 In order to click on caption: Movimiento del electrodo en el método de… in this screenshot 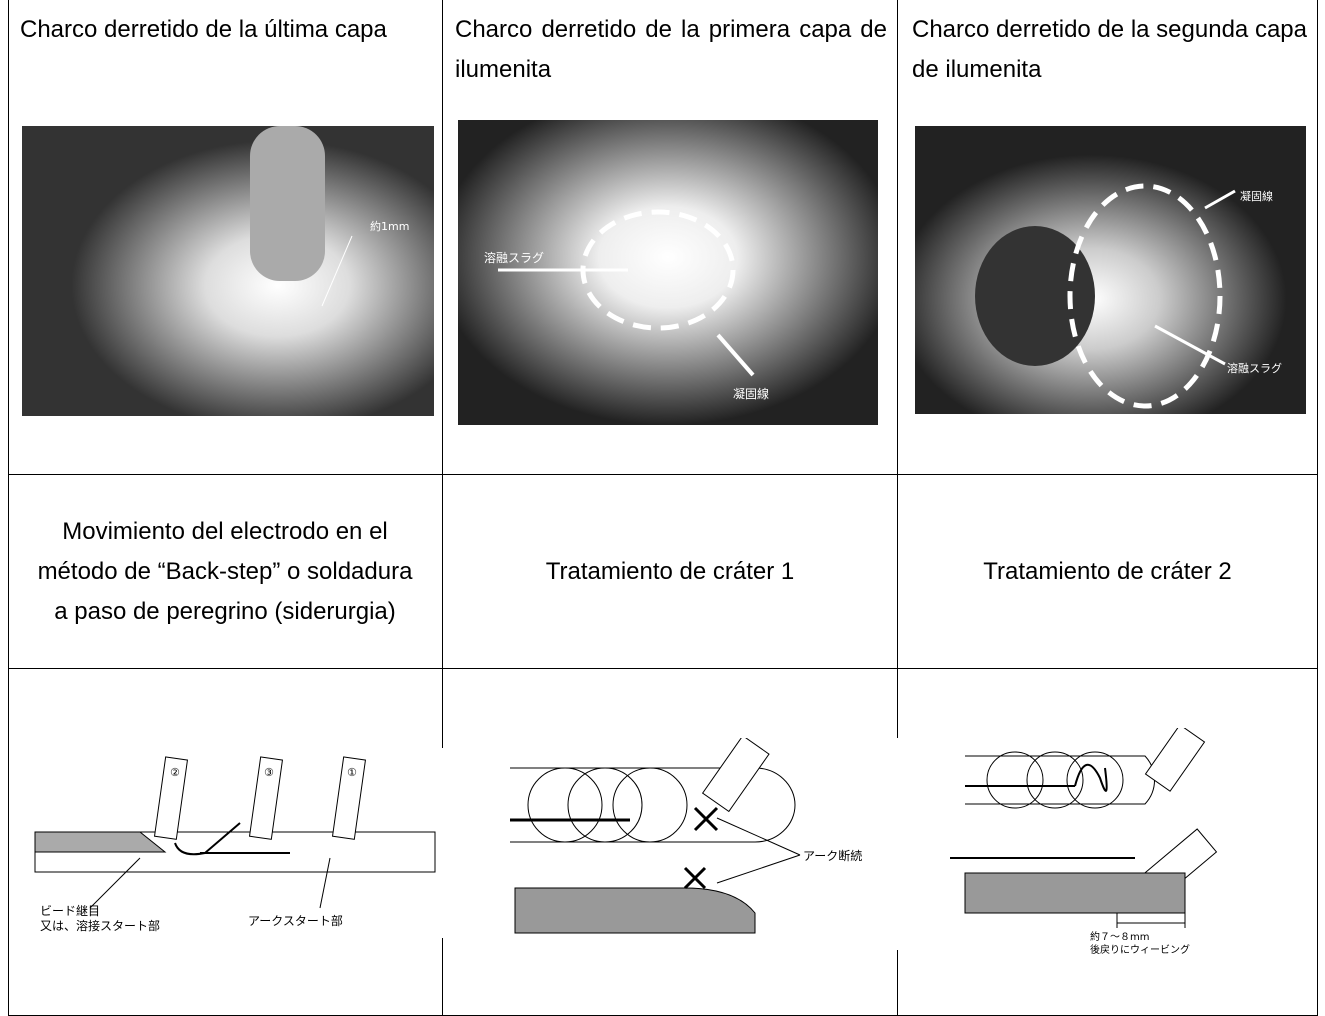, I will do `click(225, 571)`.